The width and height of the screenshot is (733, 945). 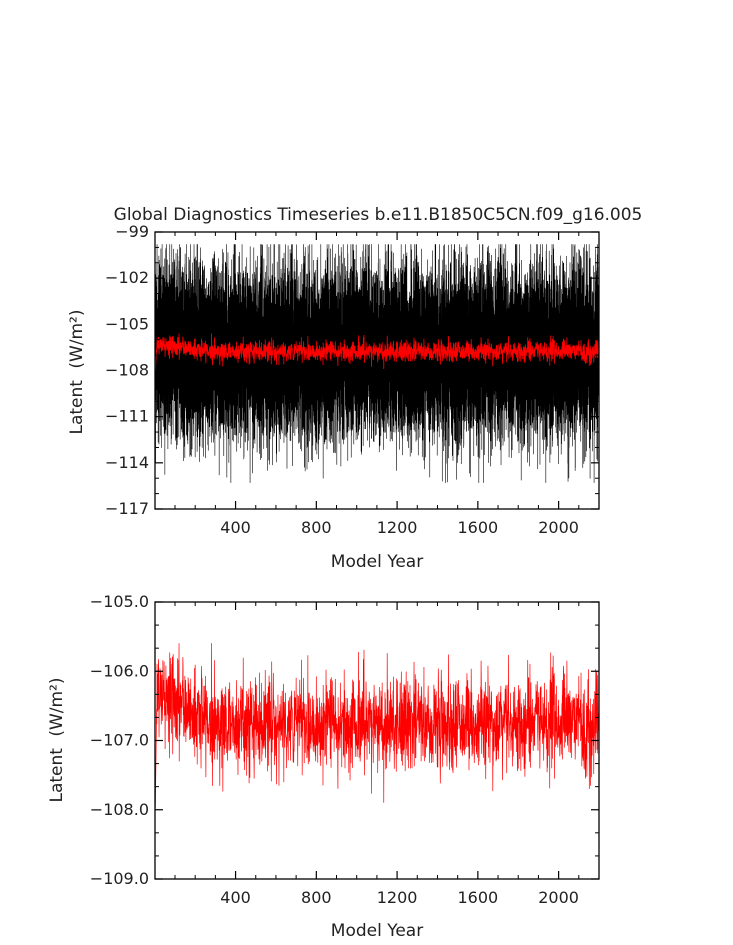 What do you see at coordinates (558, 527) in the screenshot?
I see `top-x-tick-label: 2000` at bounding box center [558, 527].